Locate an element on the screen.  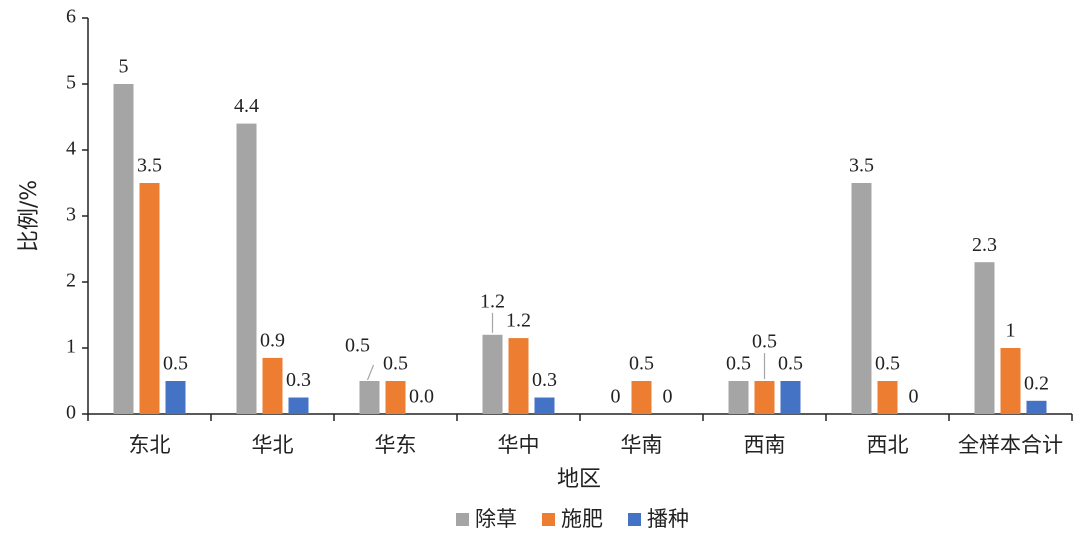
y-tick-label: 6 is located at coordinates (71, 17).